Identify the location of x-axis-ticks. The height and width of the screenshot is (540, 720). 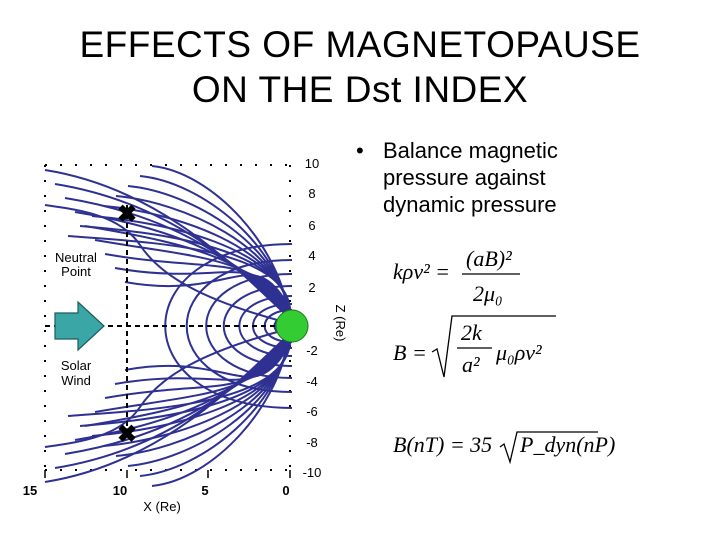
(167, 474).